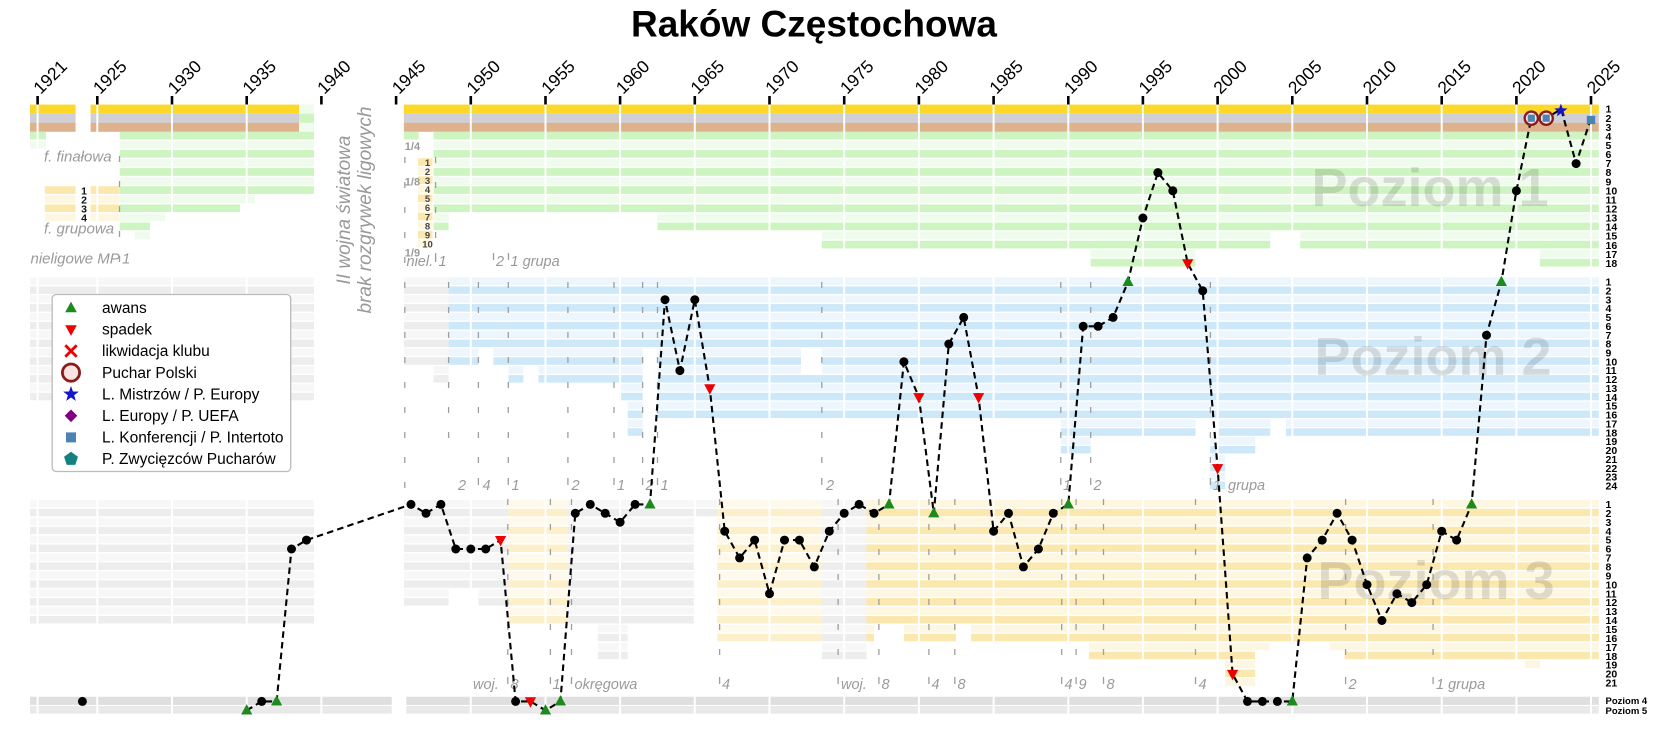 This screenshot has width=1674, height=743. Describe the element at coordinates (344, 210) in the screenshot. I see `svg-text: II wojna światowa` at that location.